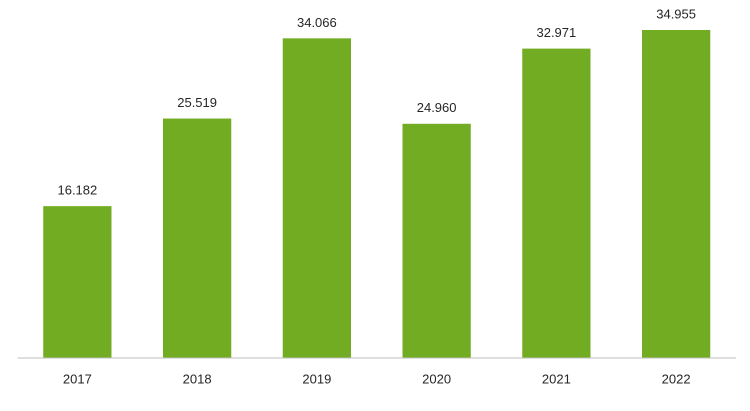  Describe the element at coordinates (556, 32) in the screenshot. I see `value-label: 32.971` at that location.